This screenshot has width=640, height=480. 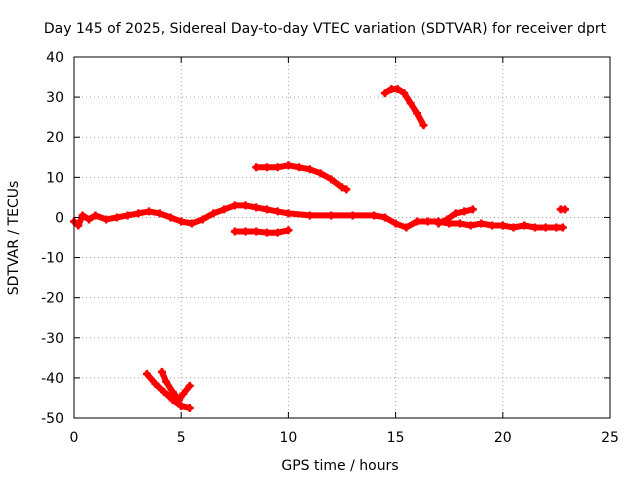 I want to click on series-lower-dash, so click(x=261, y=231).